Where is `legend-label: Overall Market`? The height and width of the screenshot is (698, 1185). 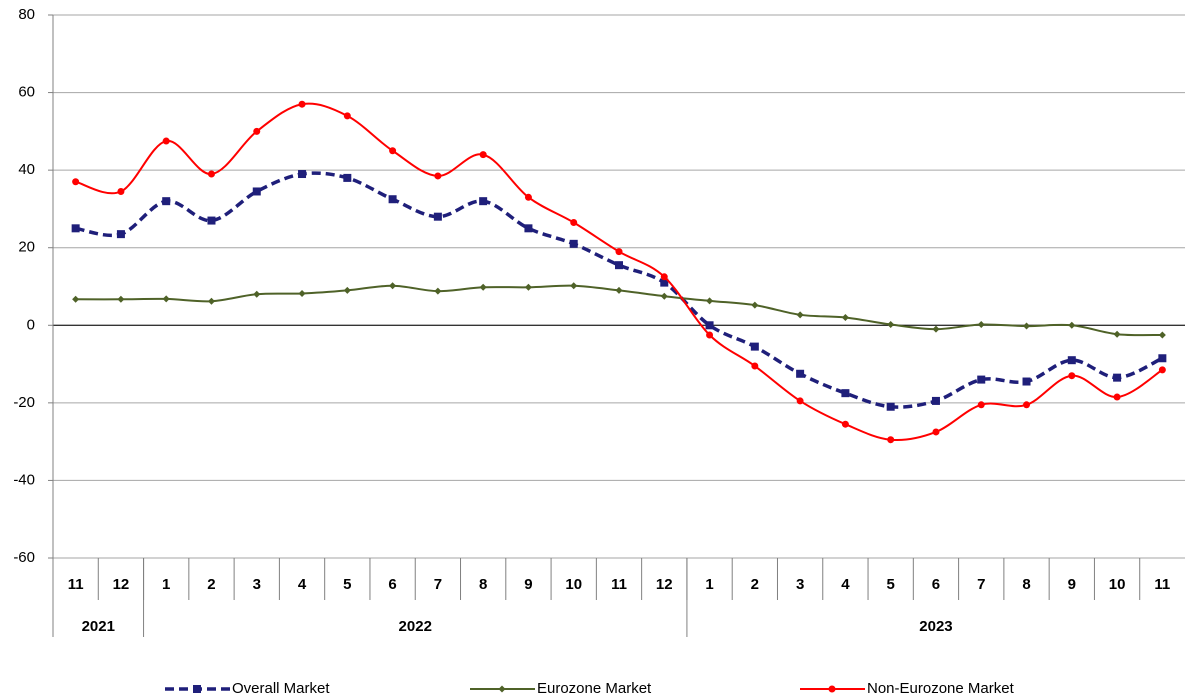 legend-label: Overall Market is located at coordinates (281, 688).